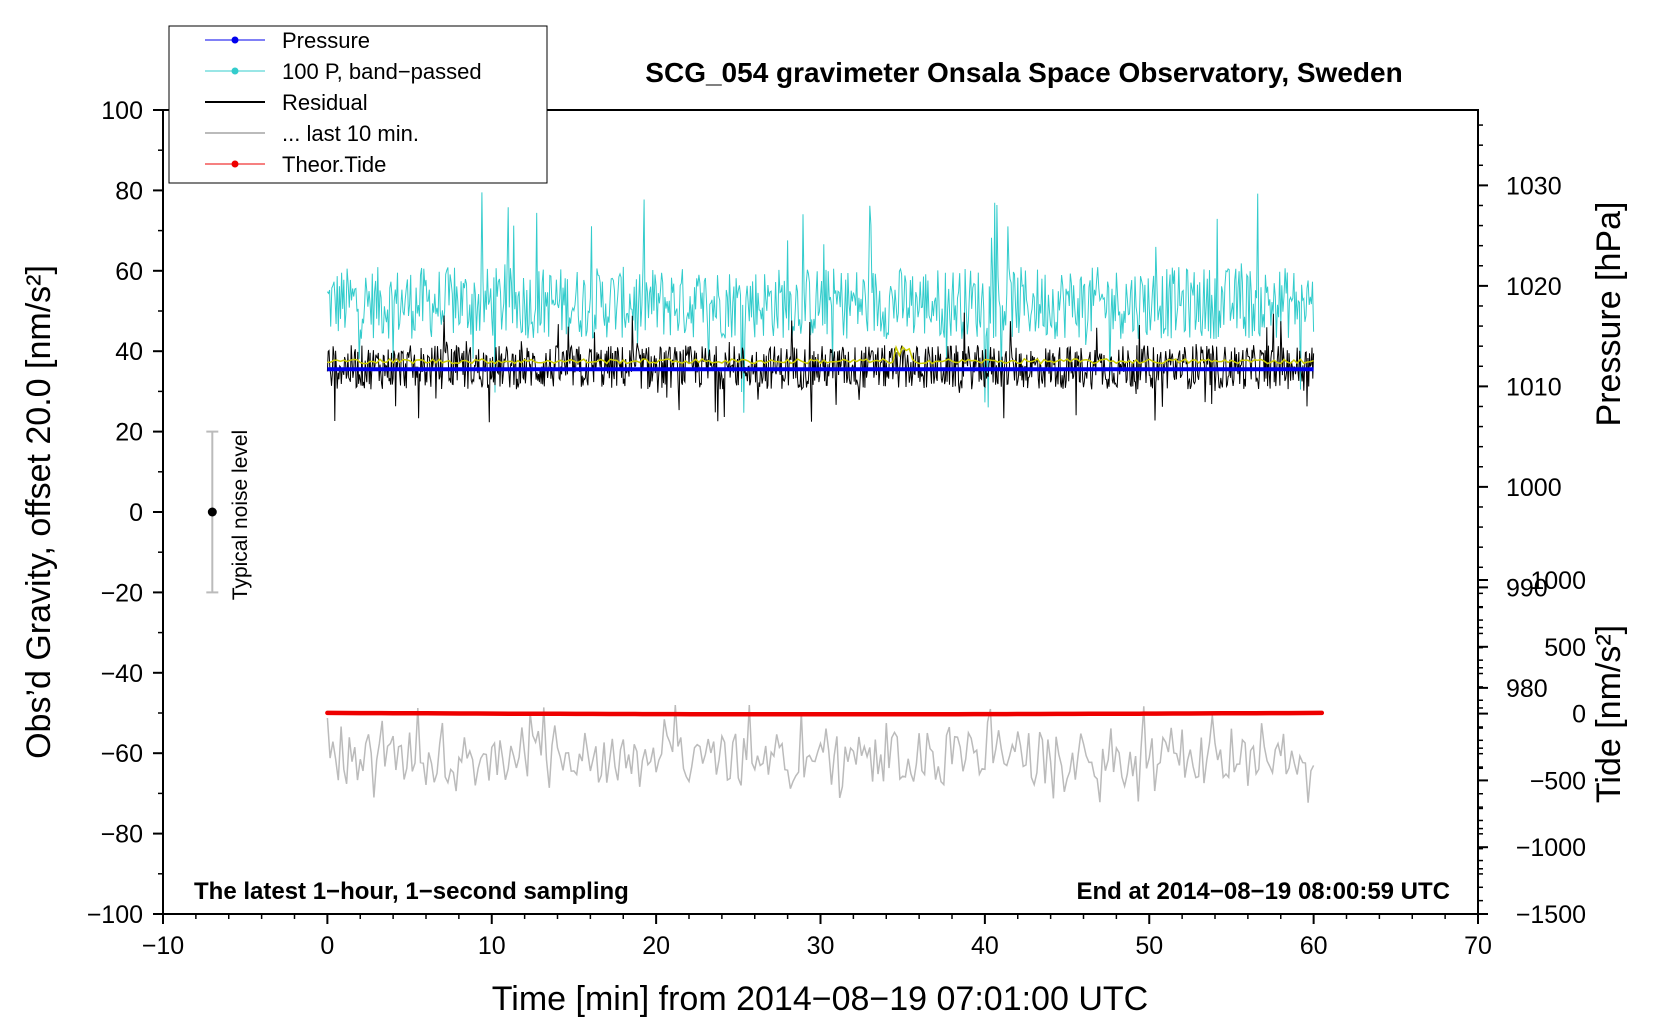 The image size is (1660, 1020). I want to click on end-time-note: End at 2014−08−19 08:00:59 UTC, so click(1263, 891).